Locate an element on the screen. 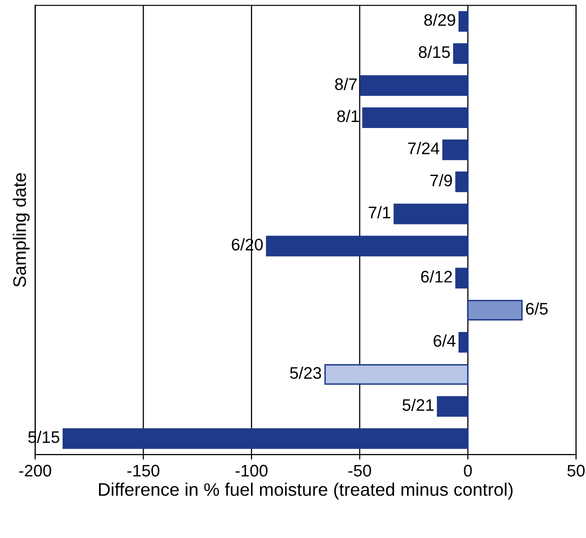 This screenshot has width=586, height=538. y-tick-label: 5/21 is located at coordinates (418, 404).